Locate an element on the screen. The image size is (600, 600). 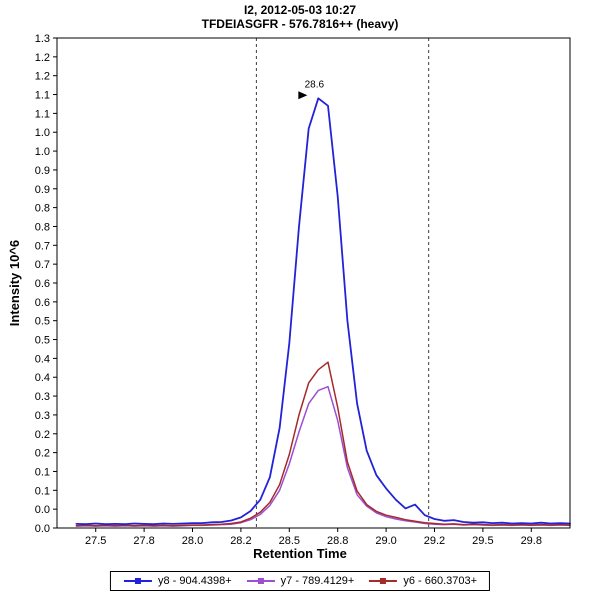
legend-marker-y6-icon is located at coordinates (383, 581).